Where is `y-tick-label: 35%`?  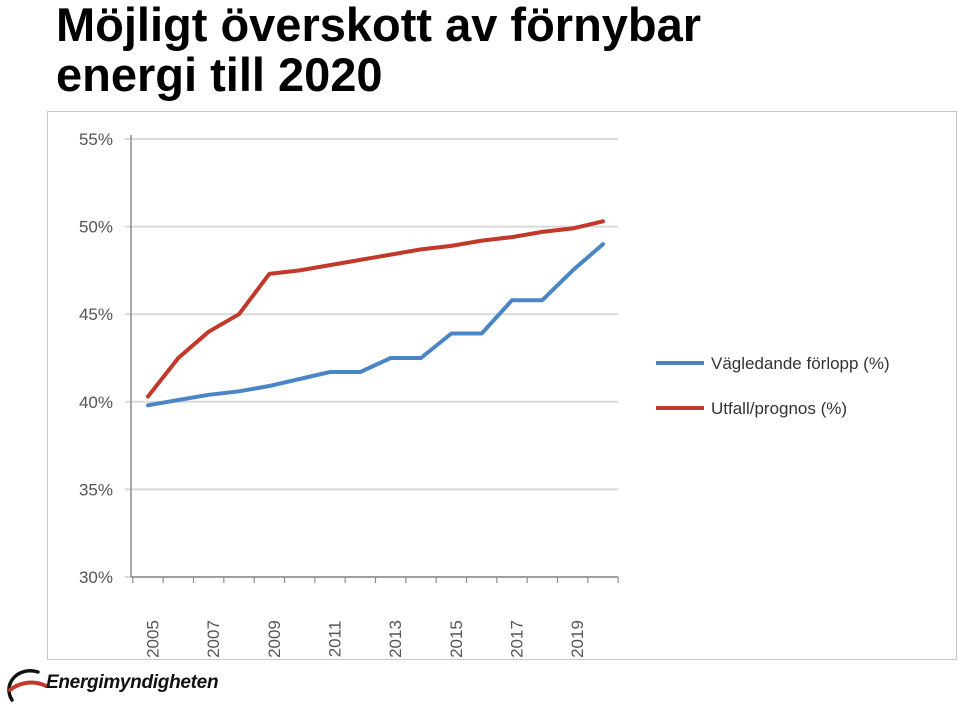 y-tick-label: 35% is located at coordinates (96, 489).